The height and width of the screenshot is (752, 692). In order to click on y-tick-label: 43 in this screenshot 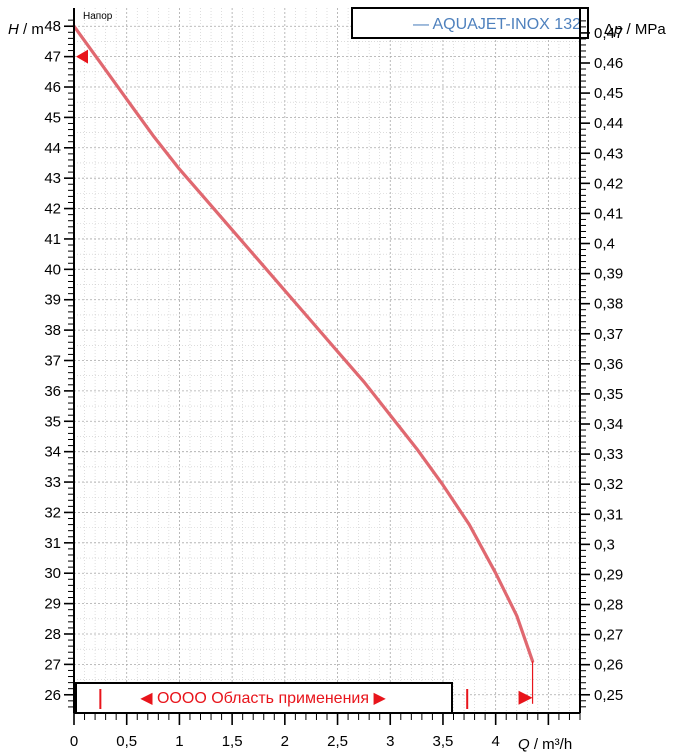, I will do `click(52, 178)`.